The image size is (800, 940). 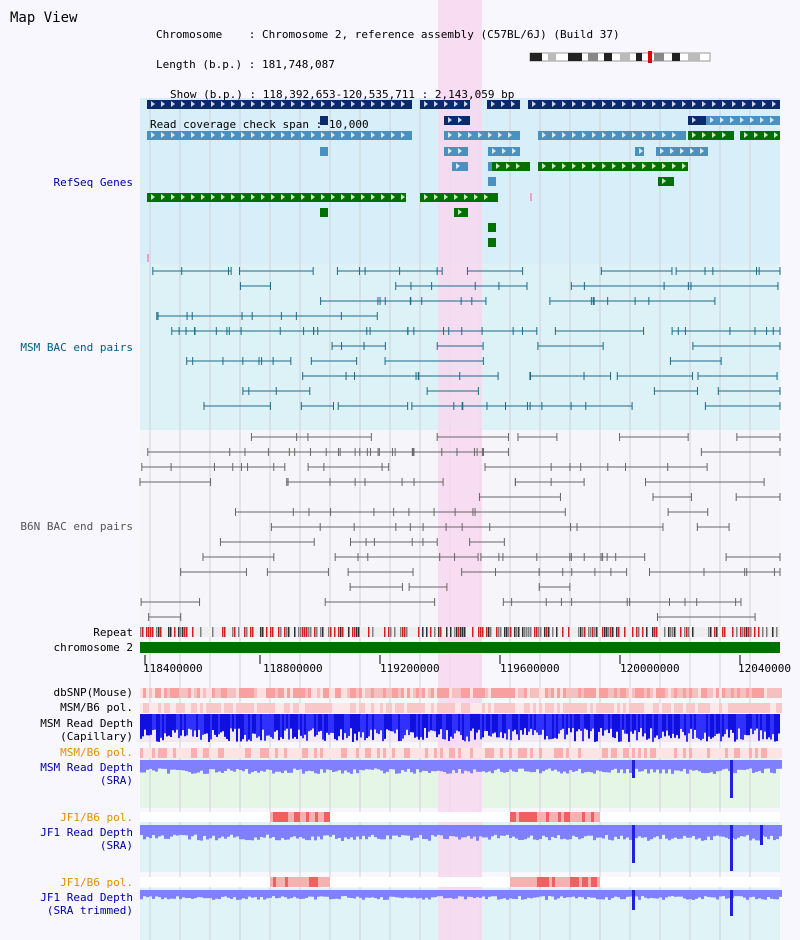 What do you see at coordinates (93, 692) in the screenshot?
I see `track-label-dbsnp: dbSNP(Mouse)` at bounding box center [93, 692].